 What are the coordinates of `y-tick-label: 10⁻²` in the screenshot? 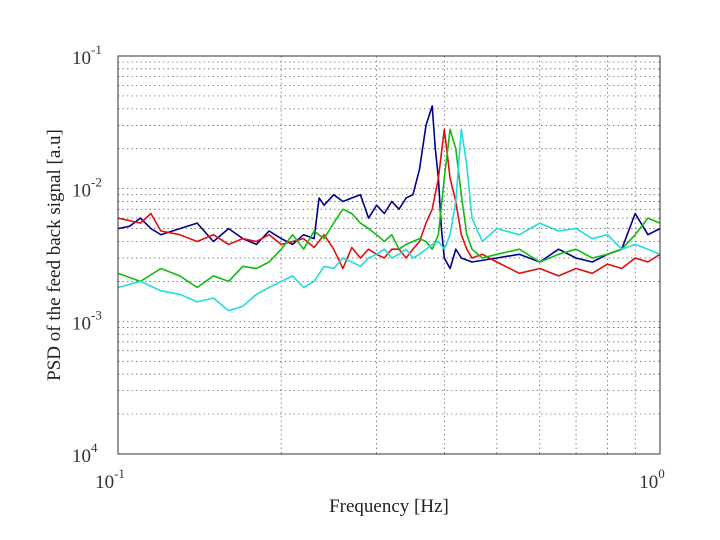 It's located at (87, 188).